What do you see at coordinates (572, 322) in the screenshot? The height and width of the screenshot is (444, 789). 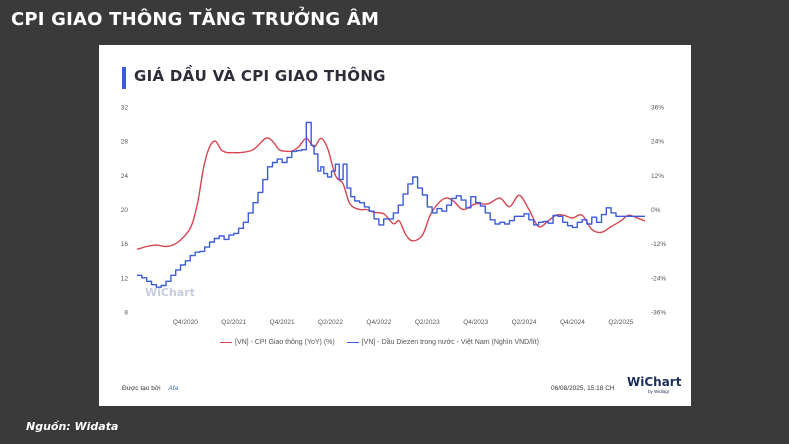 I see `x-tick-label: Q4/2024` at bounding box center [572, 322].